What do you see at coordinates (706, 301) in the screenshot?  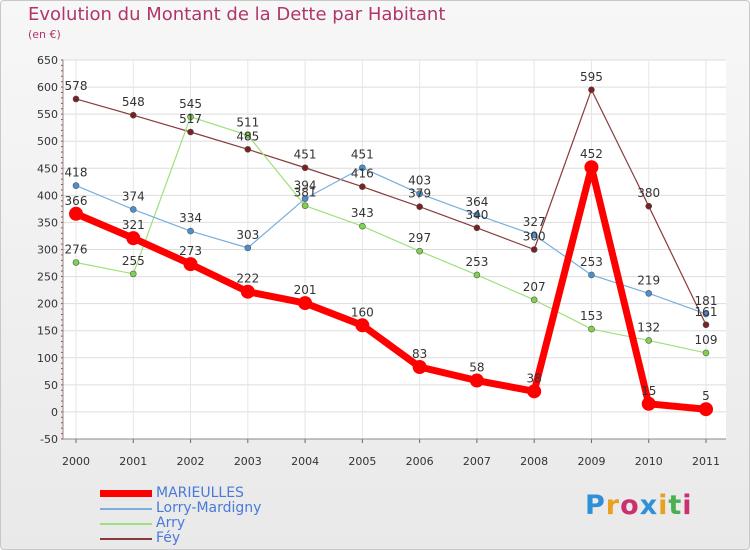 I see `data-label: 181` at bounding box center [706, 301].